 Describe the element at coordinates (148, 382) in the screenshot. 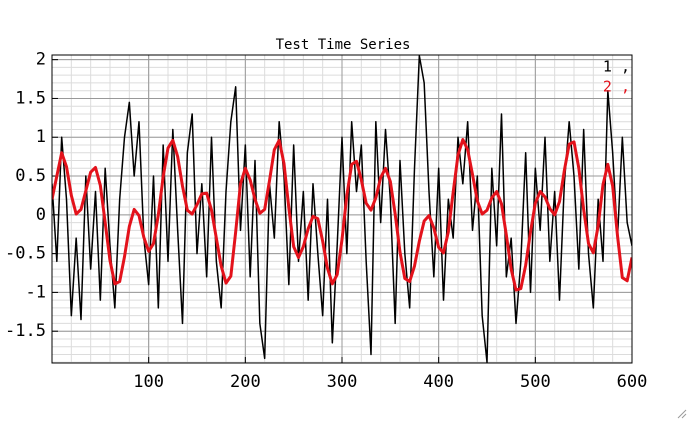

I see `x-tick-label: 100` at that location.